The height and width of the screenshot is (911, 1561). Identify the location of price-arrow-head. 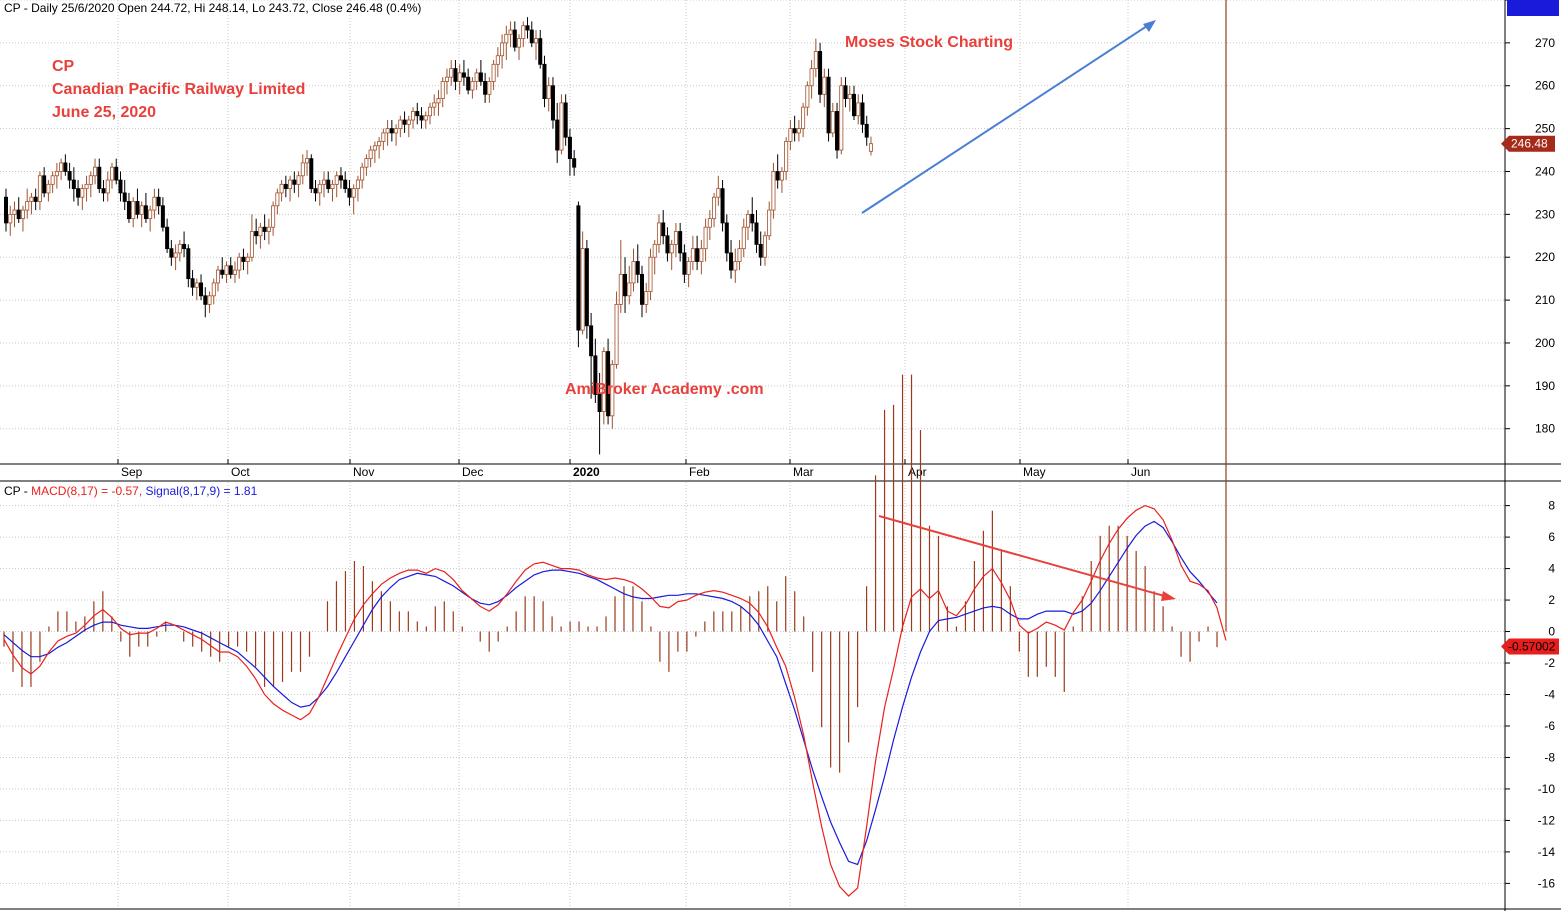
(1149, 26).